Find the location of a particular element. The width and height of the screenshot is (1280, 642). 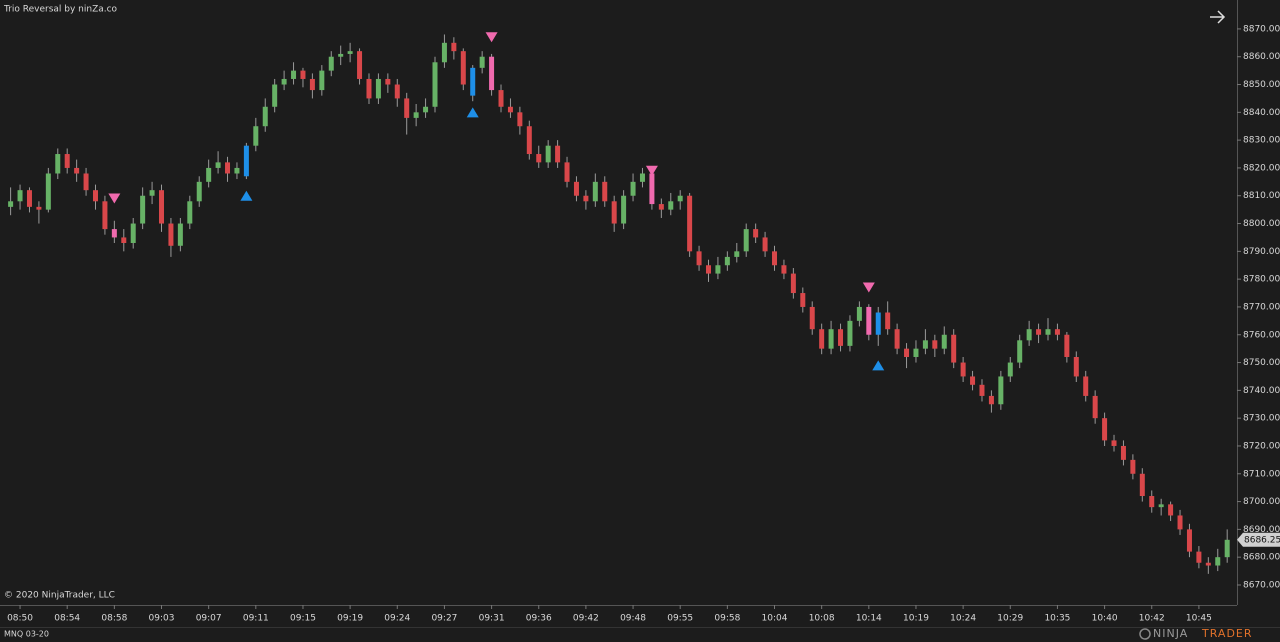

x-tick-label: 09:48 is located at coordinates (633, 619).